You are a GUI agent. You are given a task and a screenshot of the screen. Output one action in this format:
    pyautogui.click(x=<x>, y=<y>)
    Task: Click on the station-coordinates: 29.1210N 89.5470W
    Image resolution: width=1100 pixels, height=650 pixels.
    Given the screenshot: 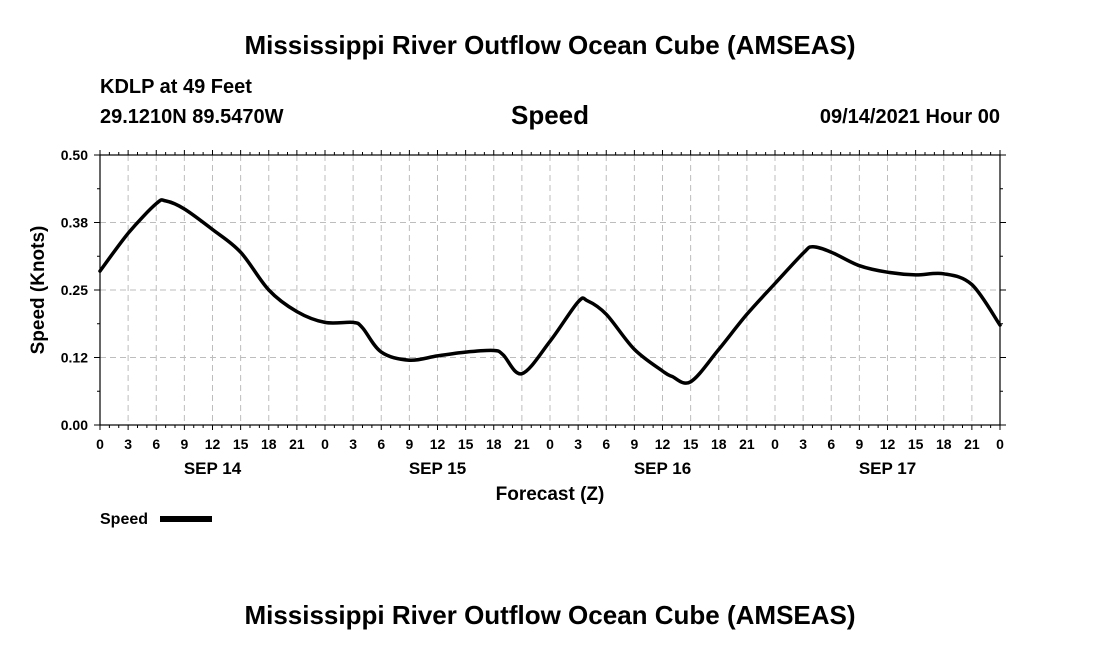 What is the action you would take?
    pyautogui.click(x=192, y=117)
    